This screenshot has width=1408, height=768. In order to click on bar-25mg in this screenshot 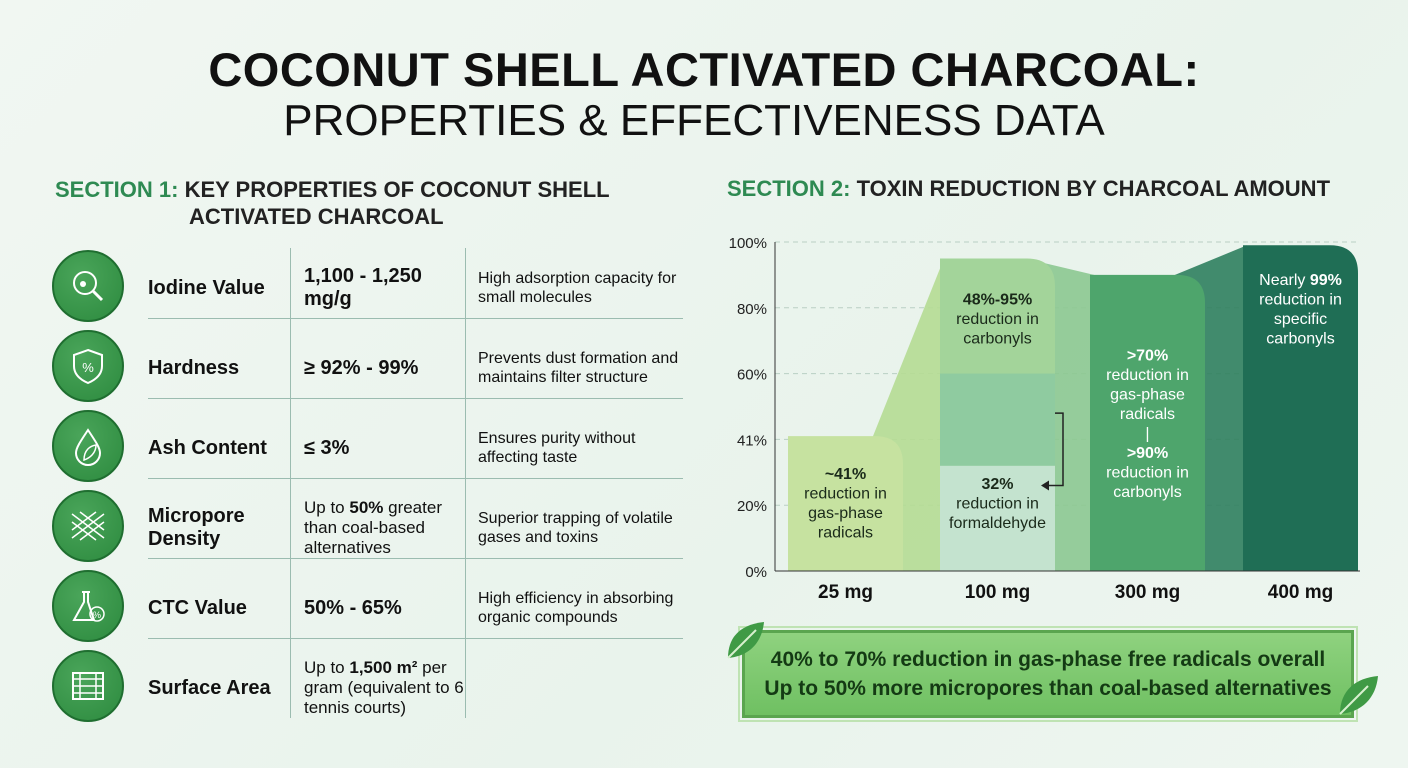, I will do `click(845, 503)`.